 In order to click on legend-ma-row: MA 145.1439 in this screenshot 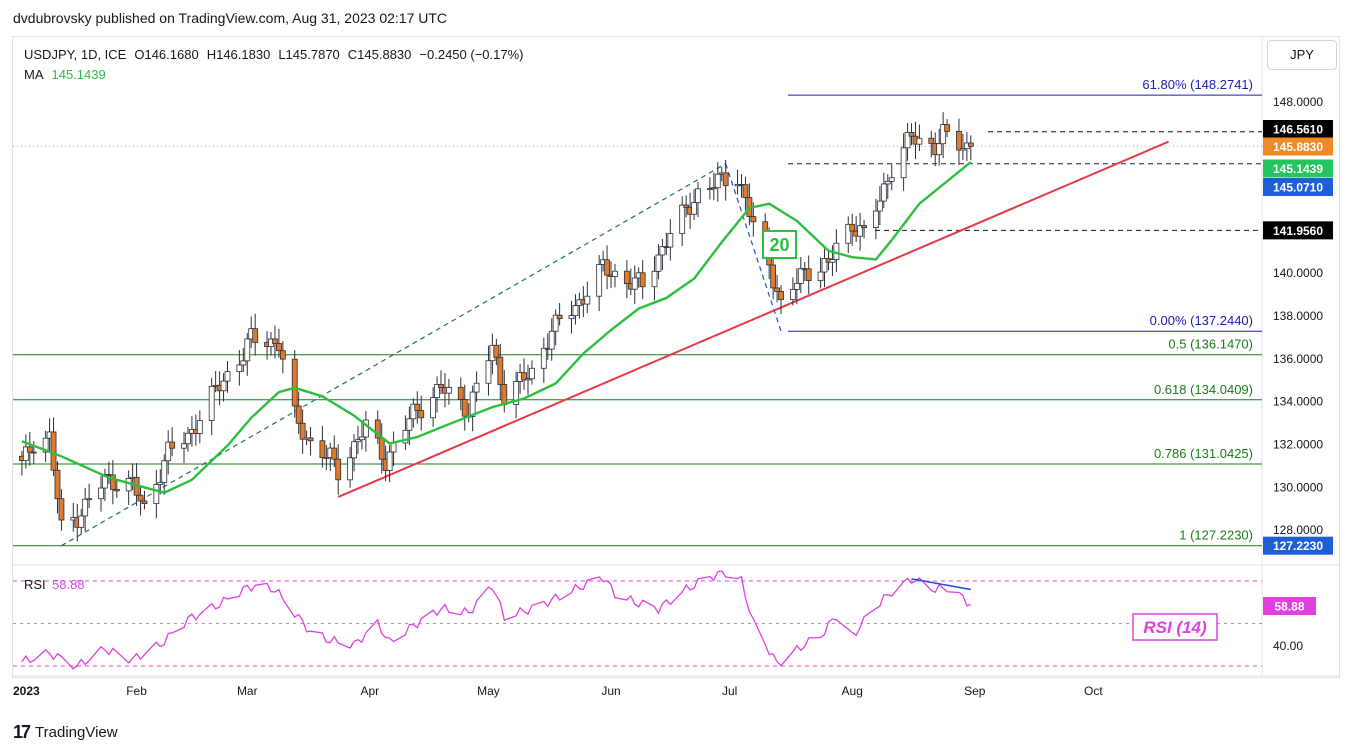, I will do `click(277, 75)`.